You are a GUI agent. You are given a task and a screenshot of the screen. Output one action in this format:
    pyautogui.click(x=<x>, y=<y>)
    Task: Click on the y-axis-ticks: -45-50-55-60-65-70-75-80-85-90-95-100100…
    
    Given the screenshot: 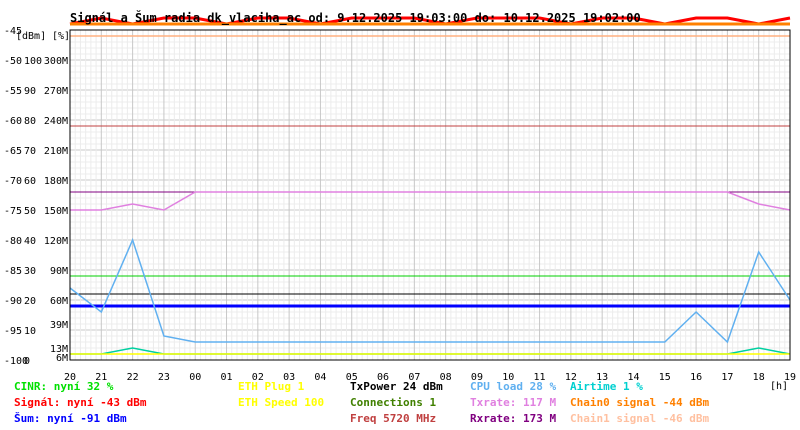 What is the action you would take?
    pyautogui.click(x=36, y=196)
    